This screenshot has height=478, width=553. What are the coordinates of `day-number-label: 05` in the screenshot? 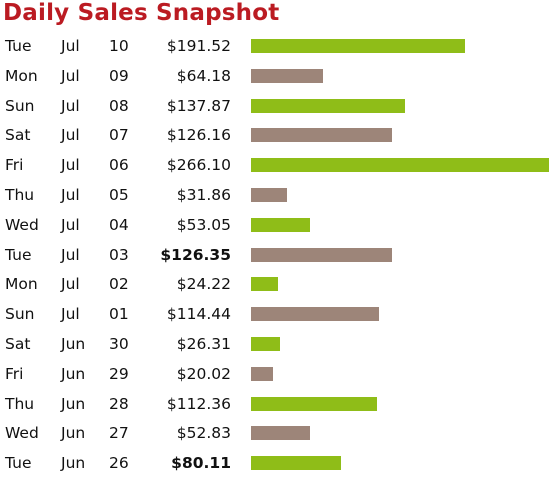 It's located at (119, 195).